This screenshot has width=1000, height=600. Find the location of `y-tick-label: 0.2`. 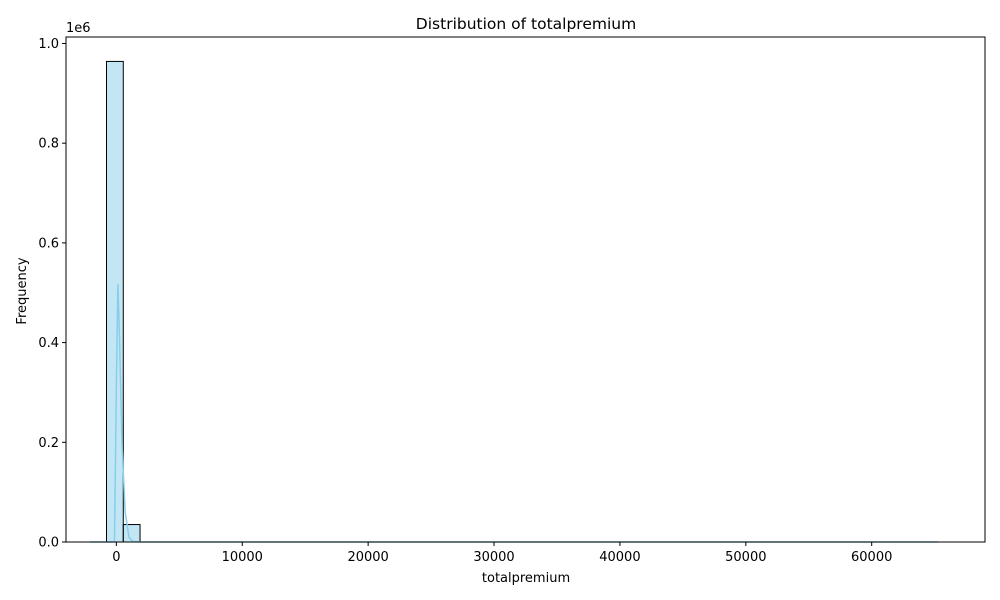

y-tick-label: 0.2 is located at coordinates (48, 443).